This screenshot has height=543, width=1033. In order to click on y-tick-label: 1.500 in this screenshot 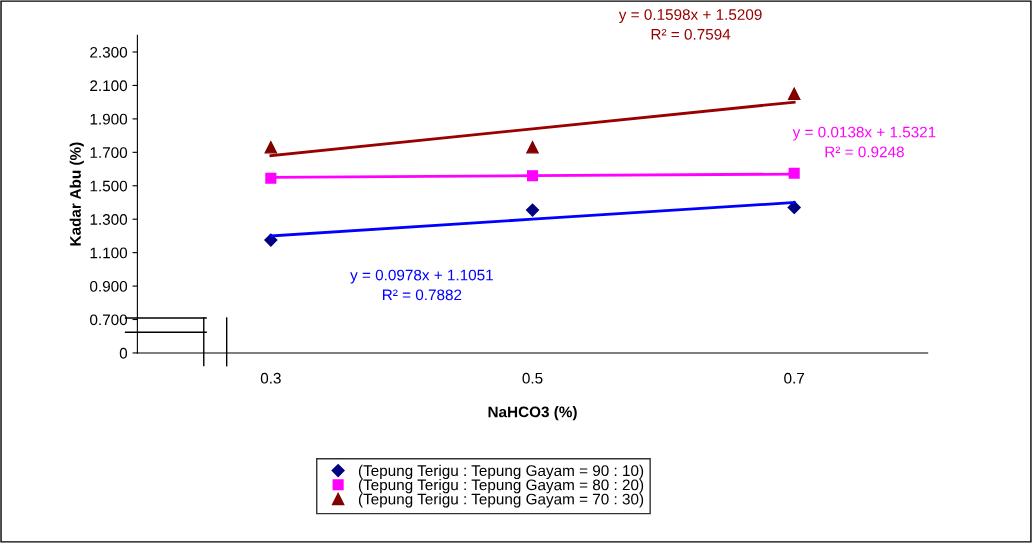, I will do `click(109, 186)`.